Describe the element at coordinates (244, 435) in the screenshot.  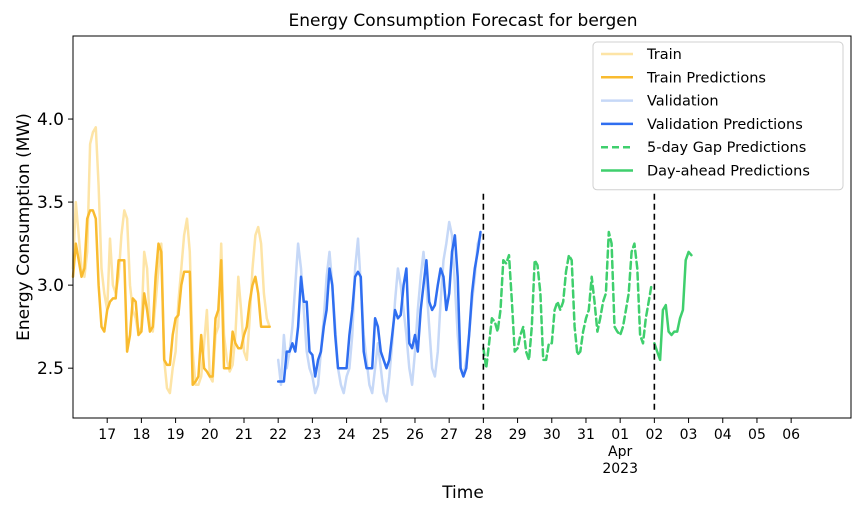
I see `x-tick-label: 21` at that location.